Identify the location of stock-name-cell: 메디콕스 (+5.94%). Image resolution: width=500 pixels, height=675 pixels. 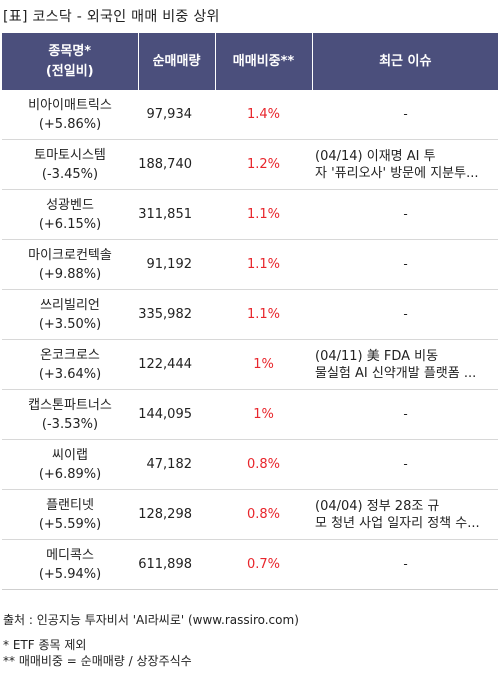
(70, 564).